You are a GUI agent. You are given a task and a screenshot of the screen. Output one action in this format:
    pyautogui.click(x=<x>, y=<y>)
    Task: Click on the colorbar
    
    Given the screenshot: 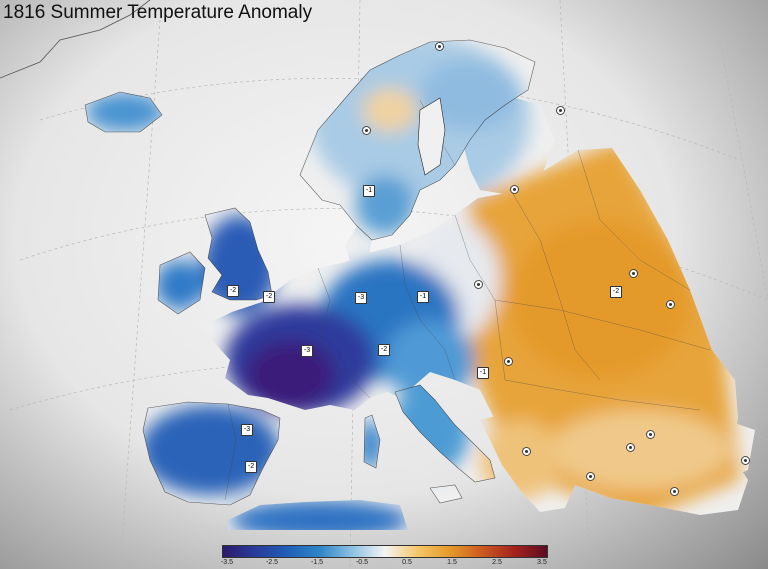 What is the action you would take?
    pyautogui.click(x=385, y=551)
    